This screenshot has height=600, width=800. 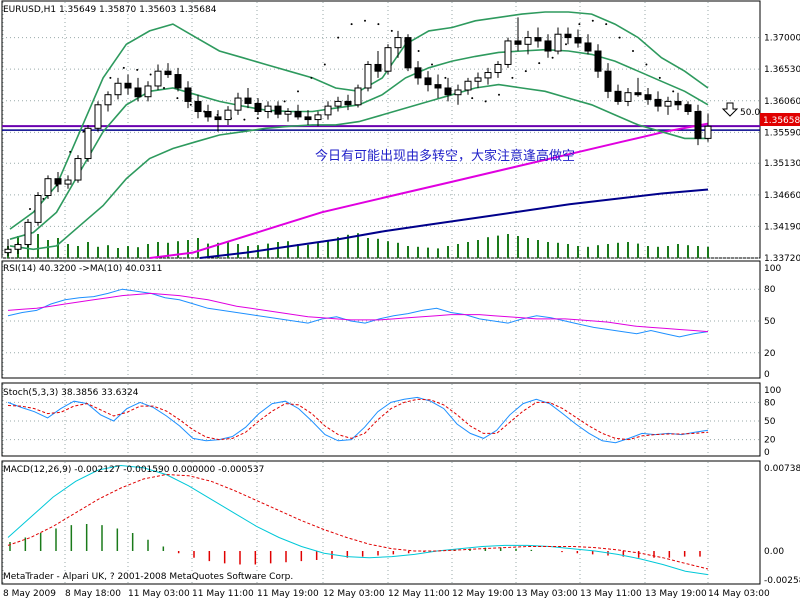 I want to click on stoch-header: Stoch(5,3,3) 38.3856 33.6324, so click(x=71, y=393).